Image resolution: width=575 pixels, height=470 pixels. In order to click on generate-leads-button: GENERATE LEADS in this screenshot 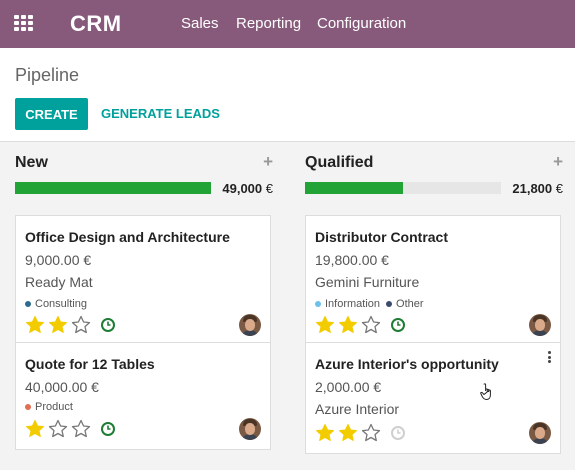, I will do `click(160, 113)`.